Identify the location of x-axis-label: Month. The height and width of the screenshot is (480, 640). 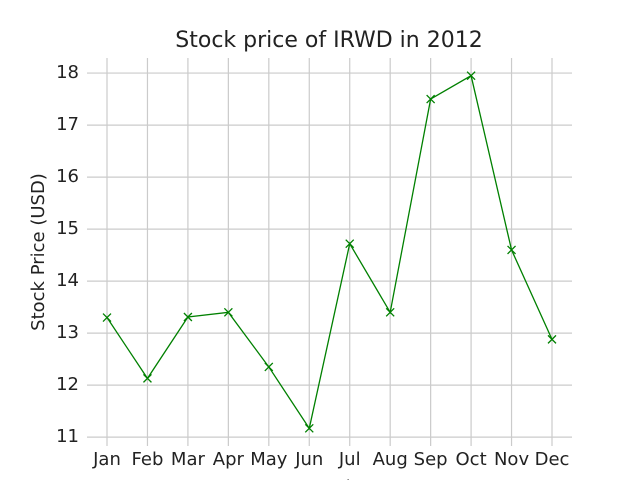
(329, 478).